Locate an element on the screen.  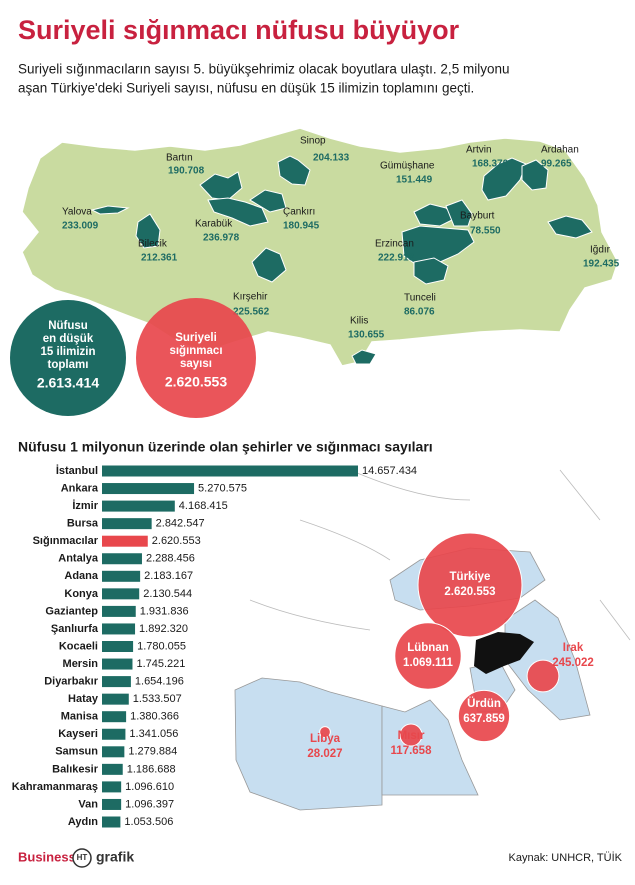
province-name: Artvin is located at coordinates (479, 150).